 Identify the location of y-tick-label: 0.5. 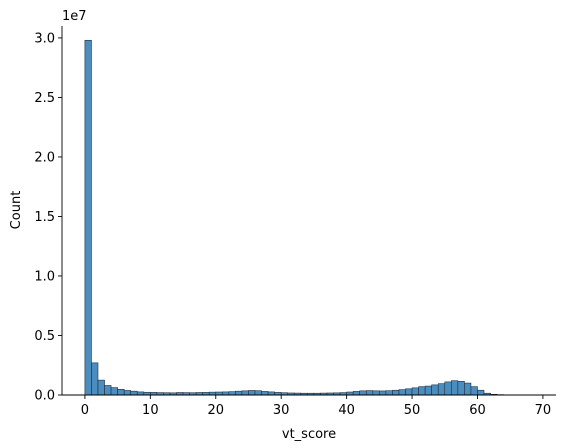
(44, 336).